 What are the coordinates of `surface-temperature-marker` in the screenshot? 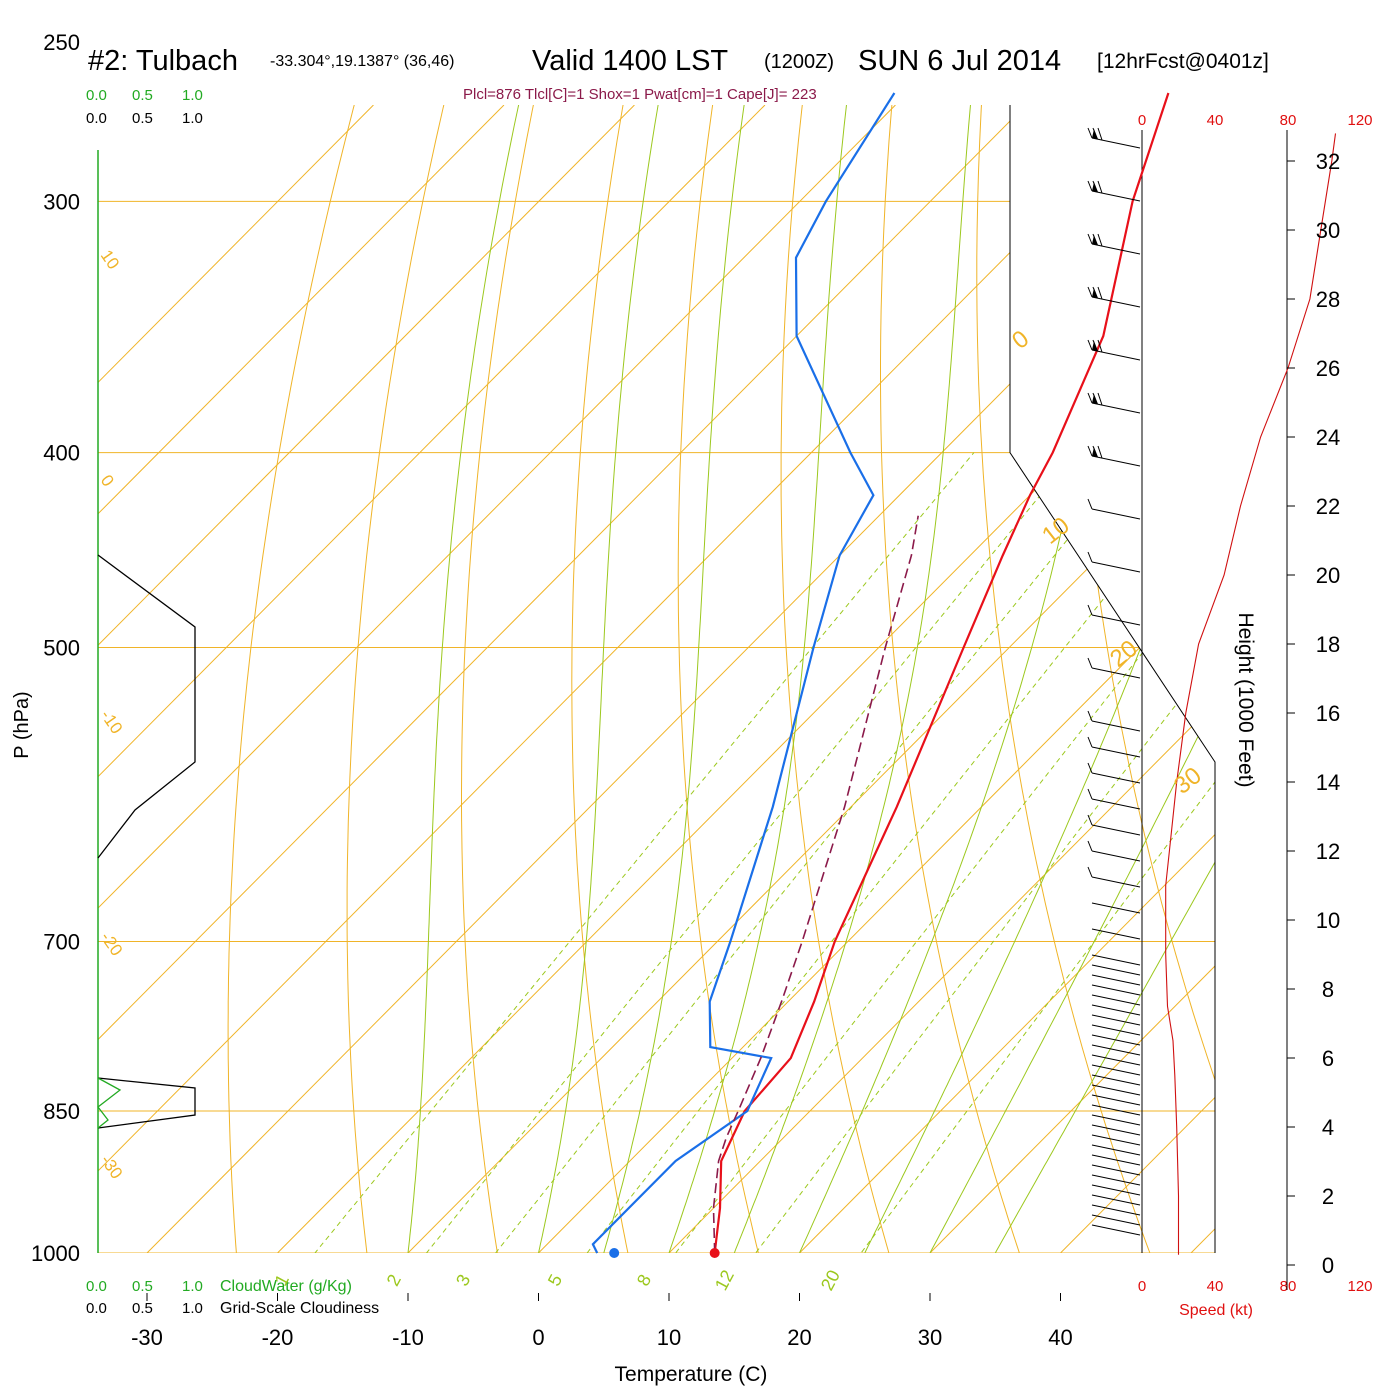 It's located at (714, 1253).